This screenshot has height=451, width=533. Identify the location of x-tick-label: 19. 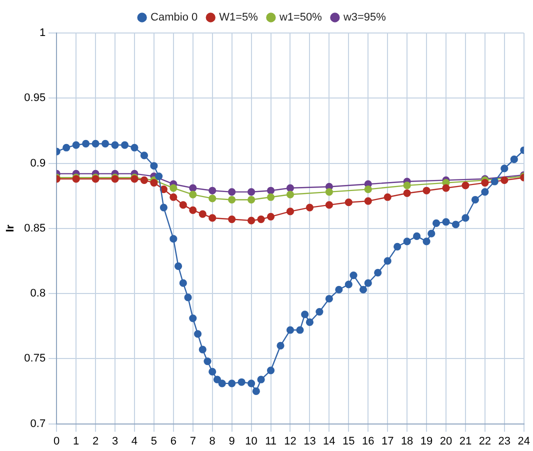
(426, 441).